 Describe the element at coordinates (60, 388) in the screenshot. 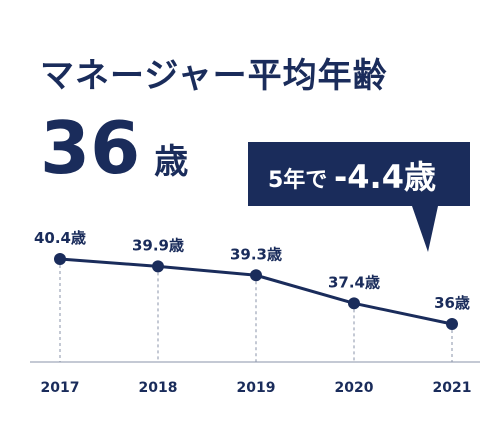

I see `x-tick-label: 2017` at that location.